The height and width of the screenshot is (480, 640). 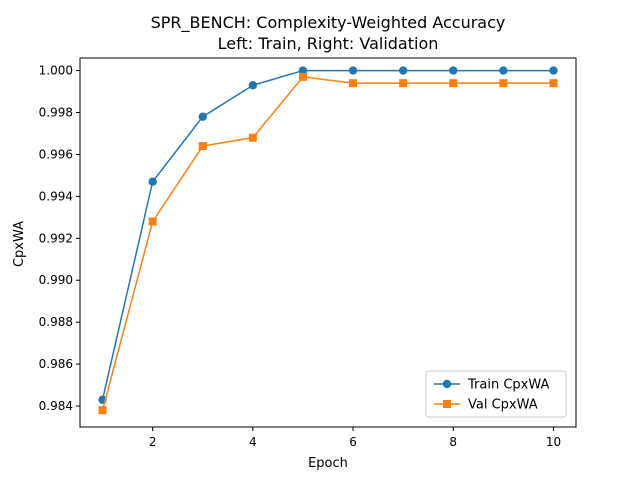 What do you see at coordinates (503, 405) in the screenshot?
I see `legend-label: Val CpxWA` at bounding box center [503, 405].